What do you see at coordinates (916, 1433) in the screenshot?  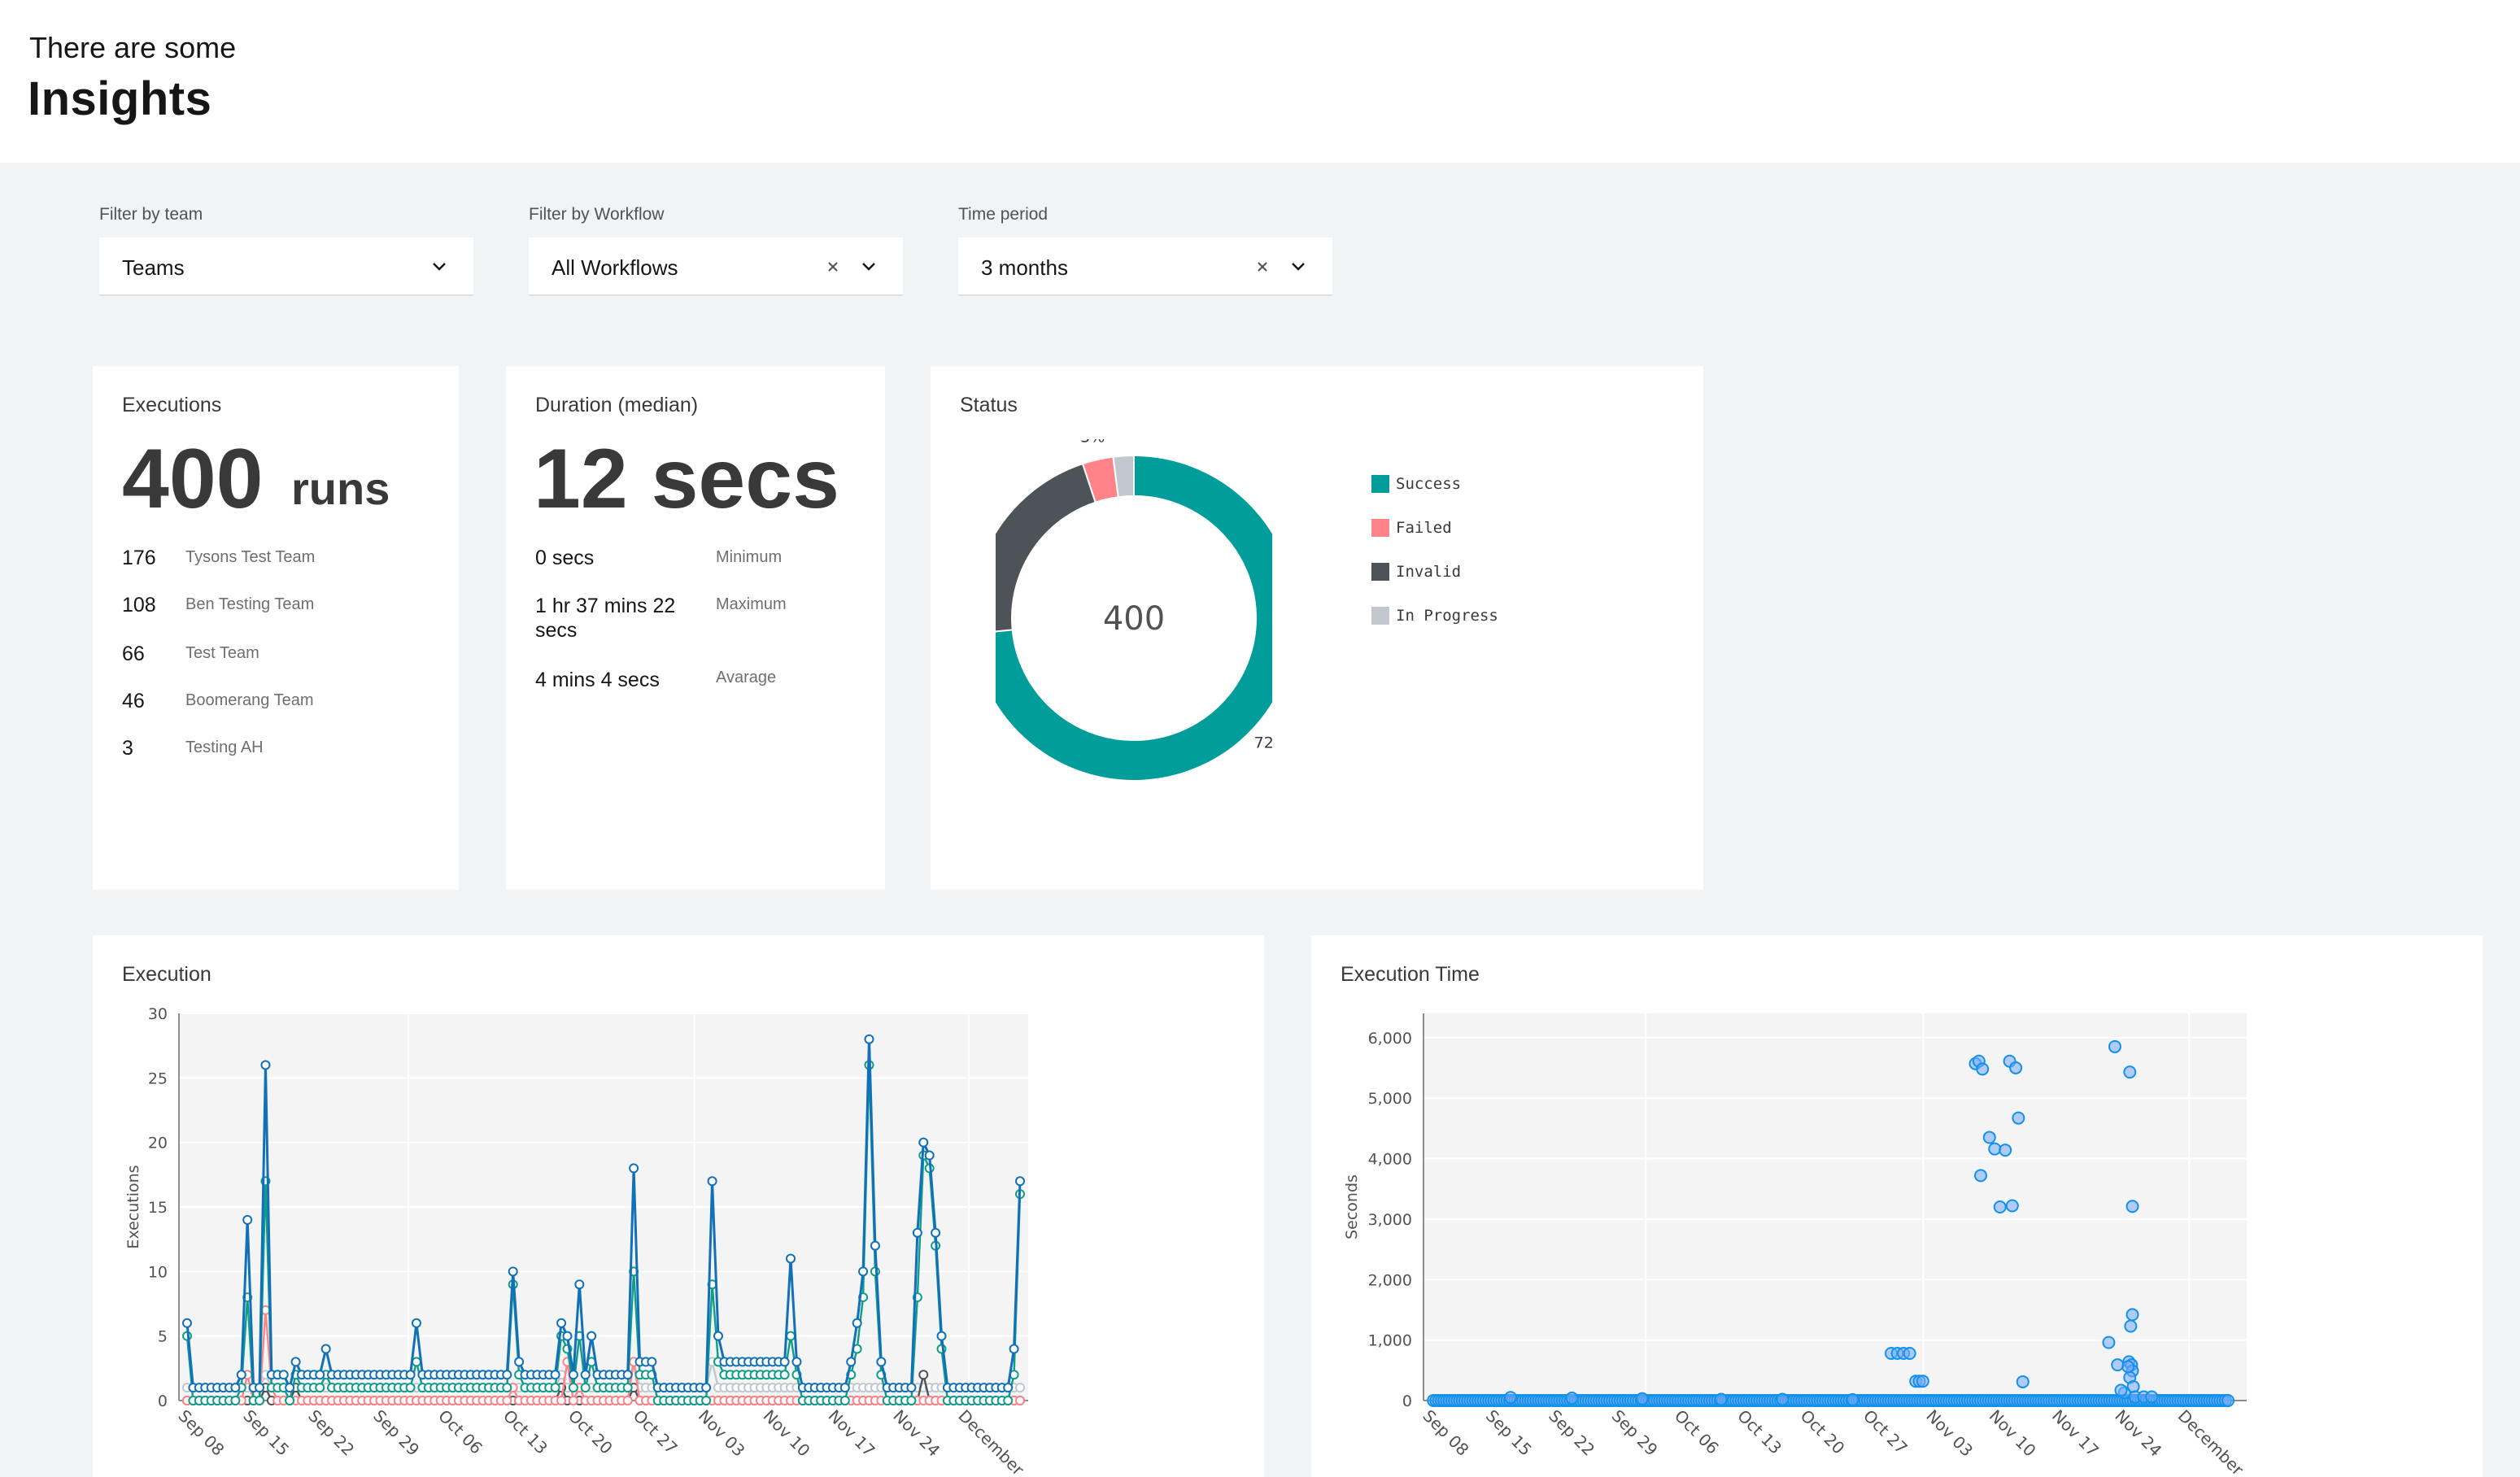 I see `x-tick-label: Nov 24` at bounding box center [916, 1433].